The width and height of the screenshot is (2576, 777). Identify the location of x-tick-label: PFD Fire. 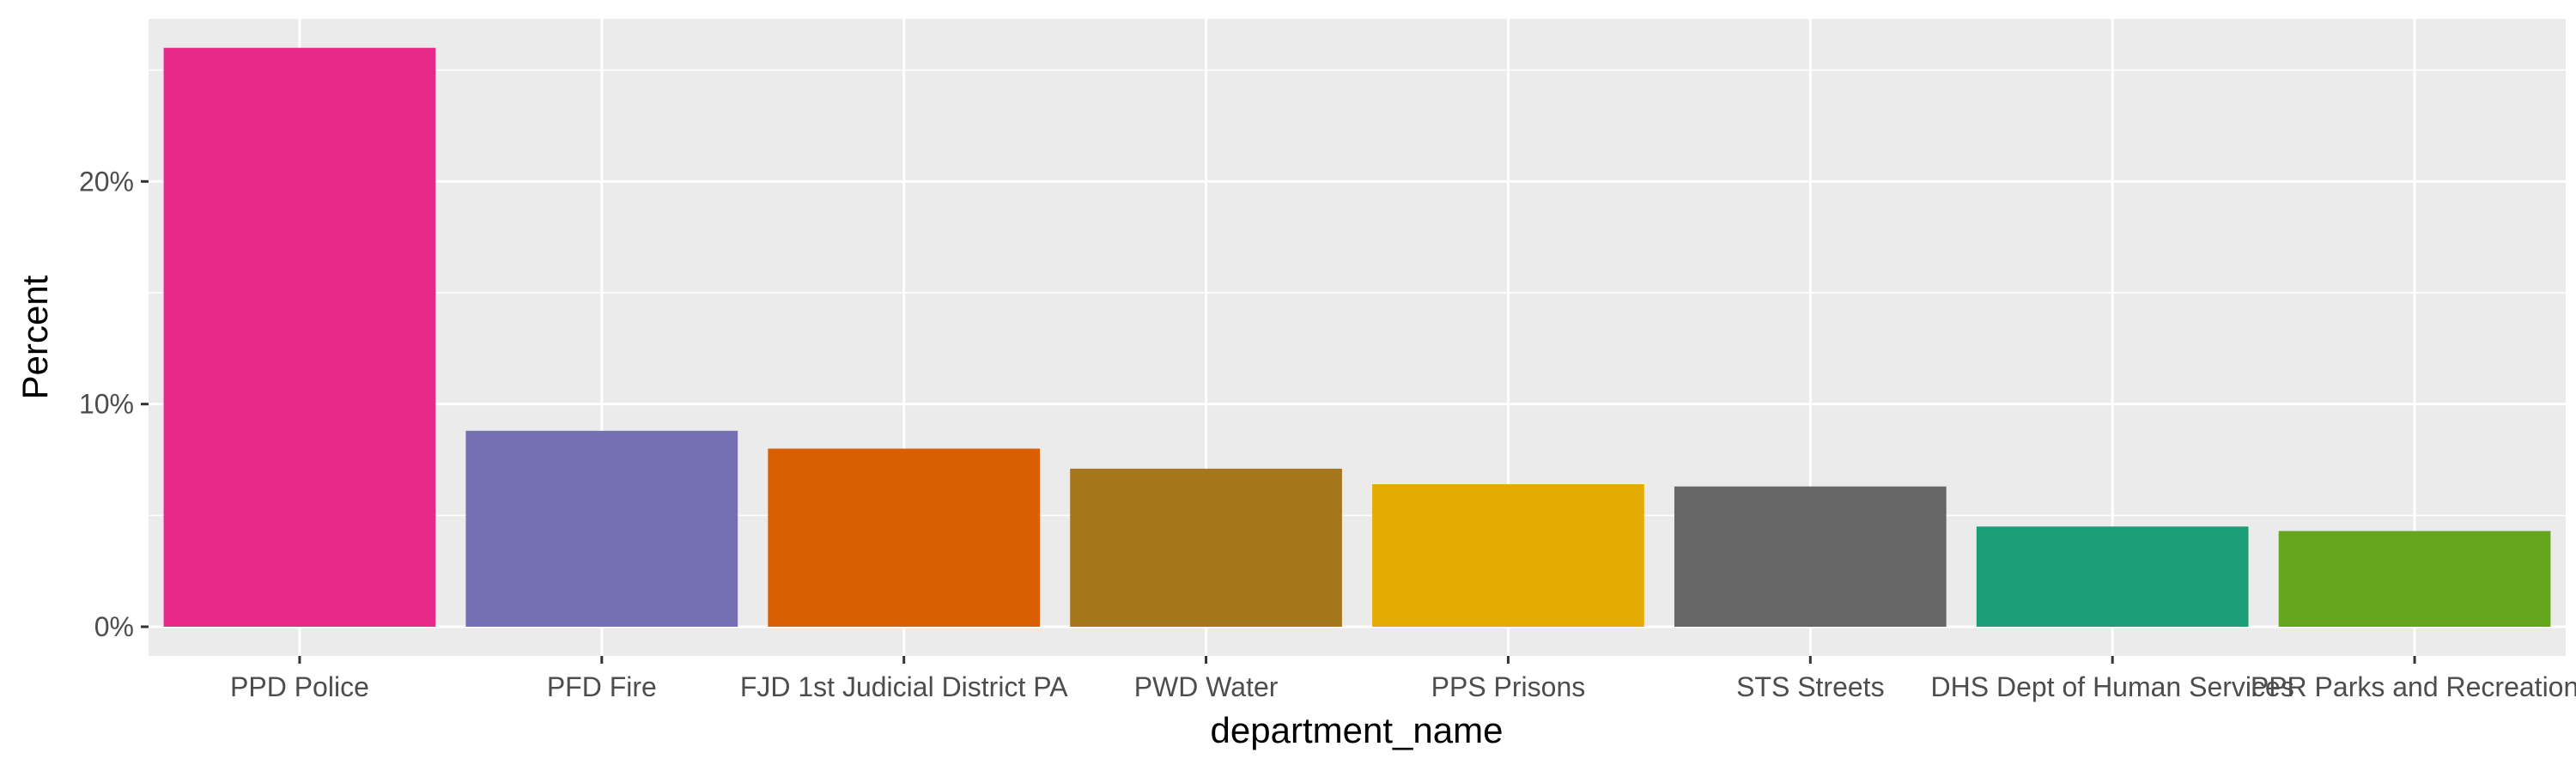
(602, 686).